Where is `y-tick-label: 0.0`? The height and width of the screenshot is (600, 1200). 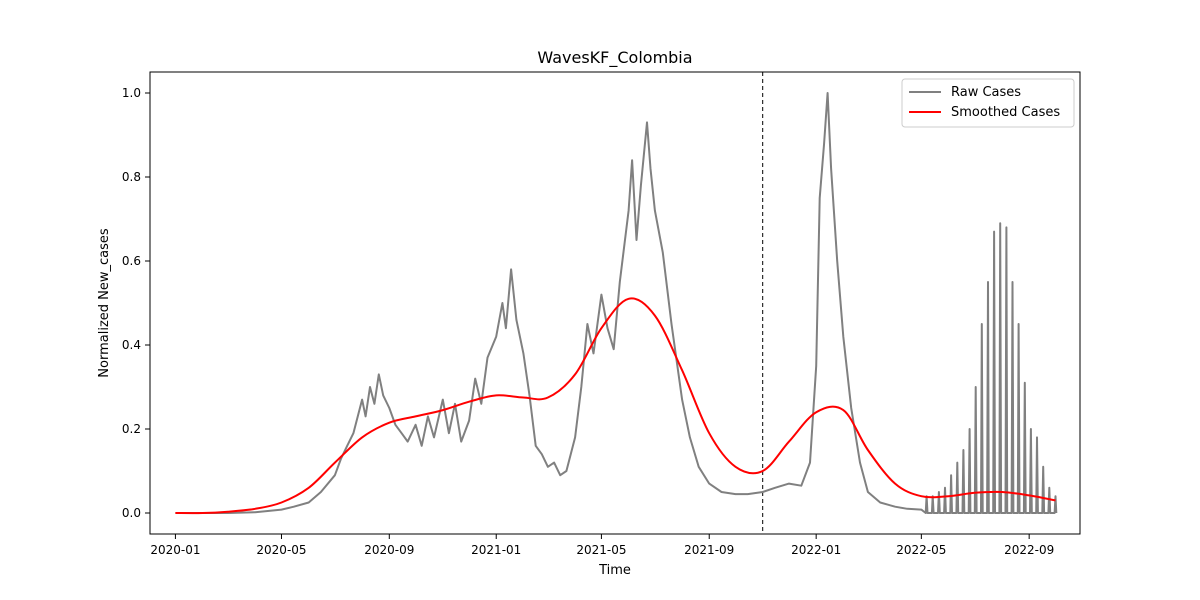 y-tick-label: 0.0 is located at coordinates (131, 513).